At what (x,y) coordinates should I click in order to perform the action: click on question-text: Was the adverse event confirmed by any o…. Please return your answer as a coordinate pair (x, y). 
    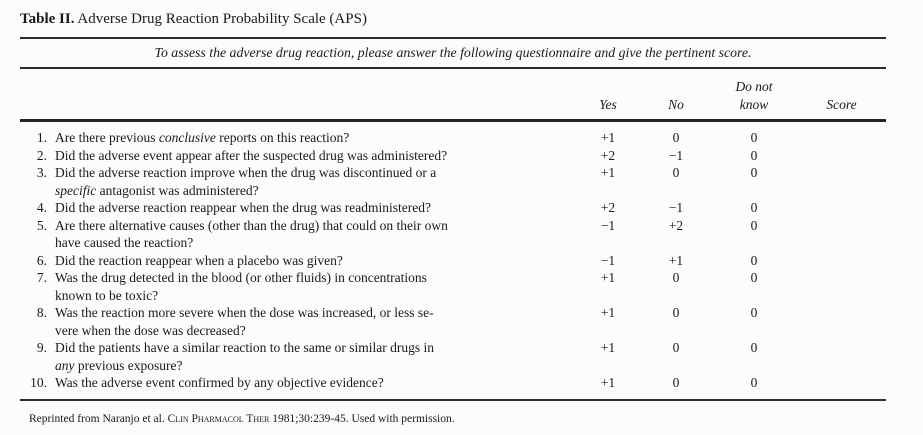
    Looking at the image, I should click on (219, 382).